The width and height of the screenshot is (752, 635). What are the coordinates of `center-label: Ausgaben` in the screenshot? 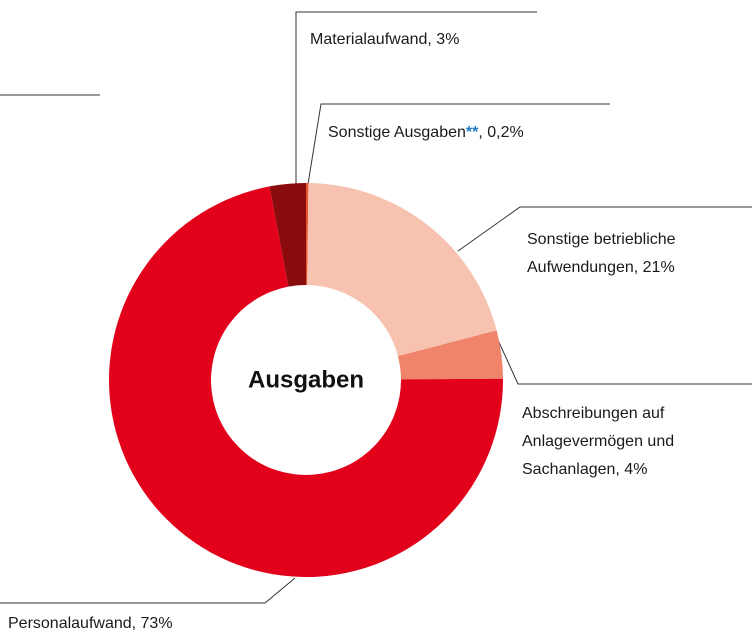 It's located at (306, 379).